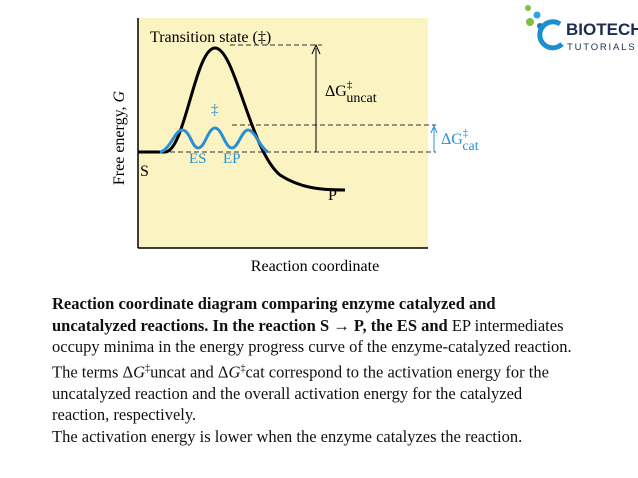 This screenshot has height=478, width=638. What do you see at coordinates (215, 110) in the screenshot?
I see `cat-ts-label: ‡` at bounding box center [215, 110].